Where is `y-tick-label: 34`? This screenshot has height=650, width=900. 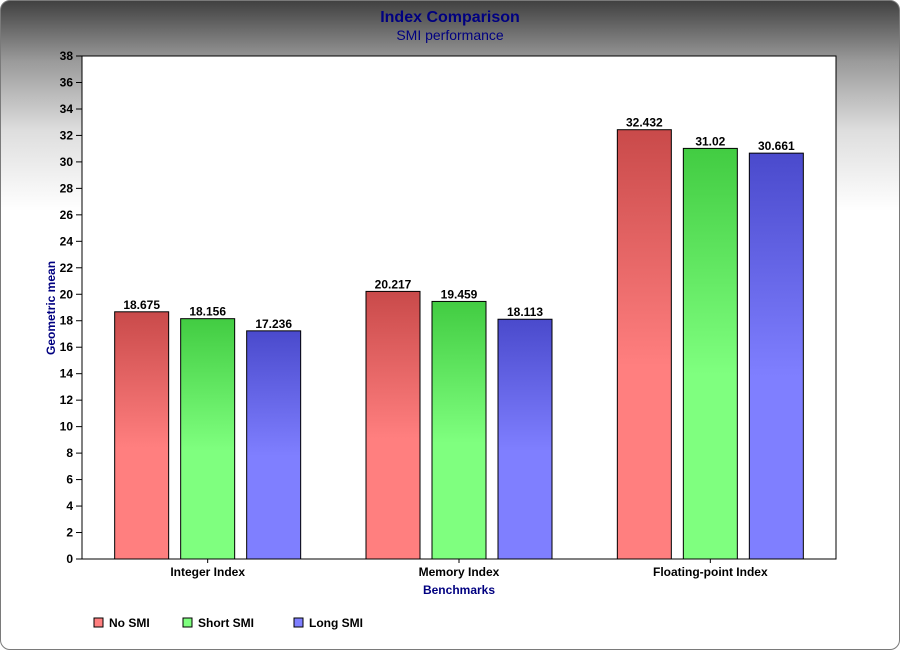 y-tick-label: 34 is located at coordinates (67, 109).